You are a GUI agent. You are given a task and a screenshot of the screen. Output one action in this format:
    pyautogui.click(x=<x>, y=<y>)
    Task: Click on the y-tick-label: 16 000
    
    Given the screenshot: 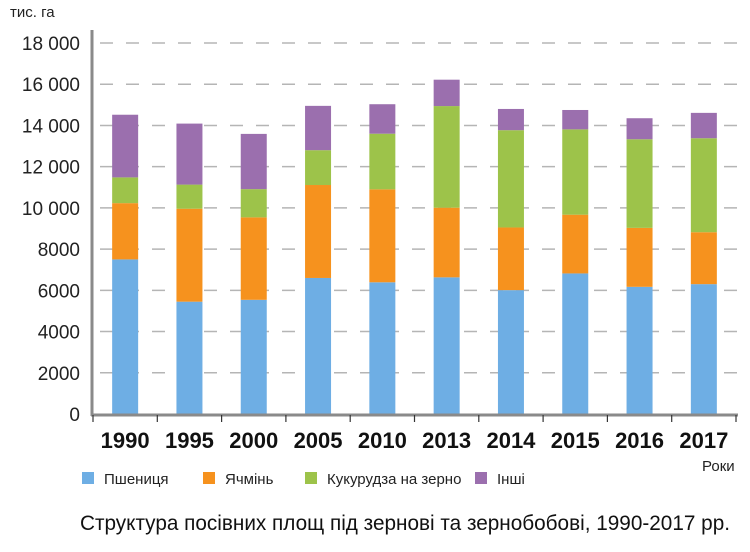 What is the action you would take?
    pyautogui.click(x=51, y=85)
    